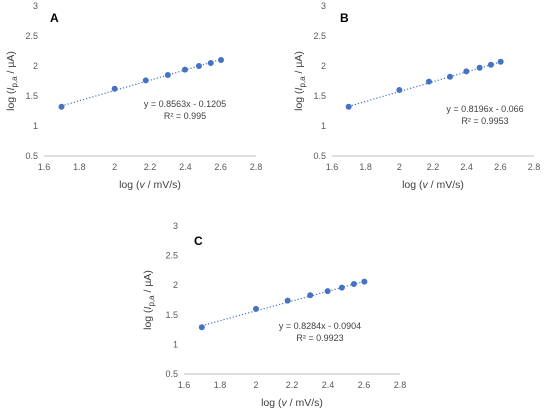 This screenshot has width=550, height=411. Describe the element at coordinates (54, 18) in the screenshot. I see `panel-label: A` at that location.